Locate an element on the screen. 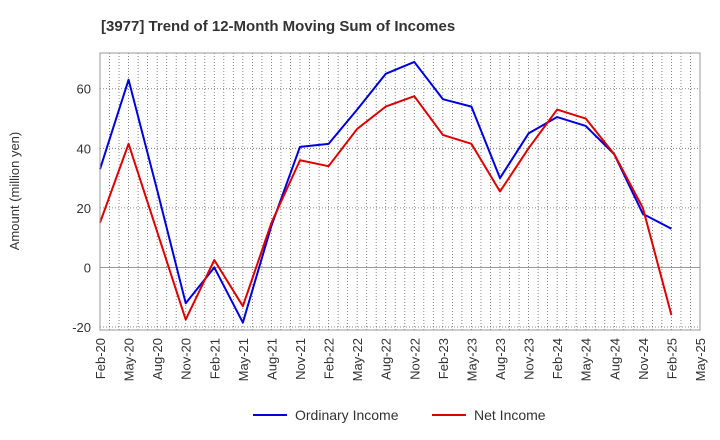 The width and height of the screenshot is (720, 440). x-tick-label: Nov-20 is located at coordinates (186, 359).